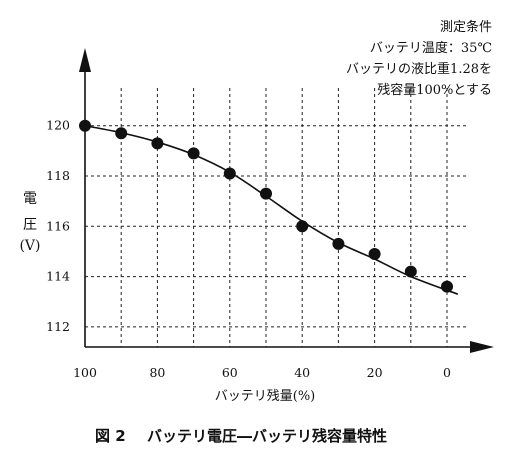  What do you see at coordinates (230, 372) in the screenshot?
I see `x-tick-label: 60` at bounding box center [230, 372].